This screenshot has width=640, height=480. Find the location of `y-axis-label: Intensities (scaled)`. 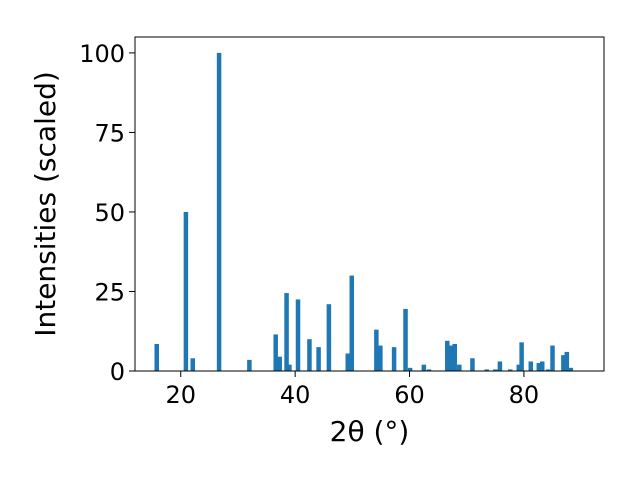

y-axis-label: Intensities (scaled) is located at coordinates (45, 204).